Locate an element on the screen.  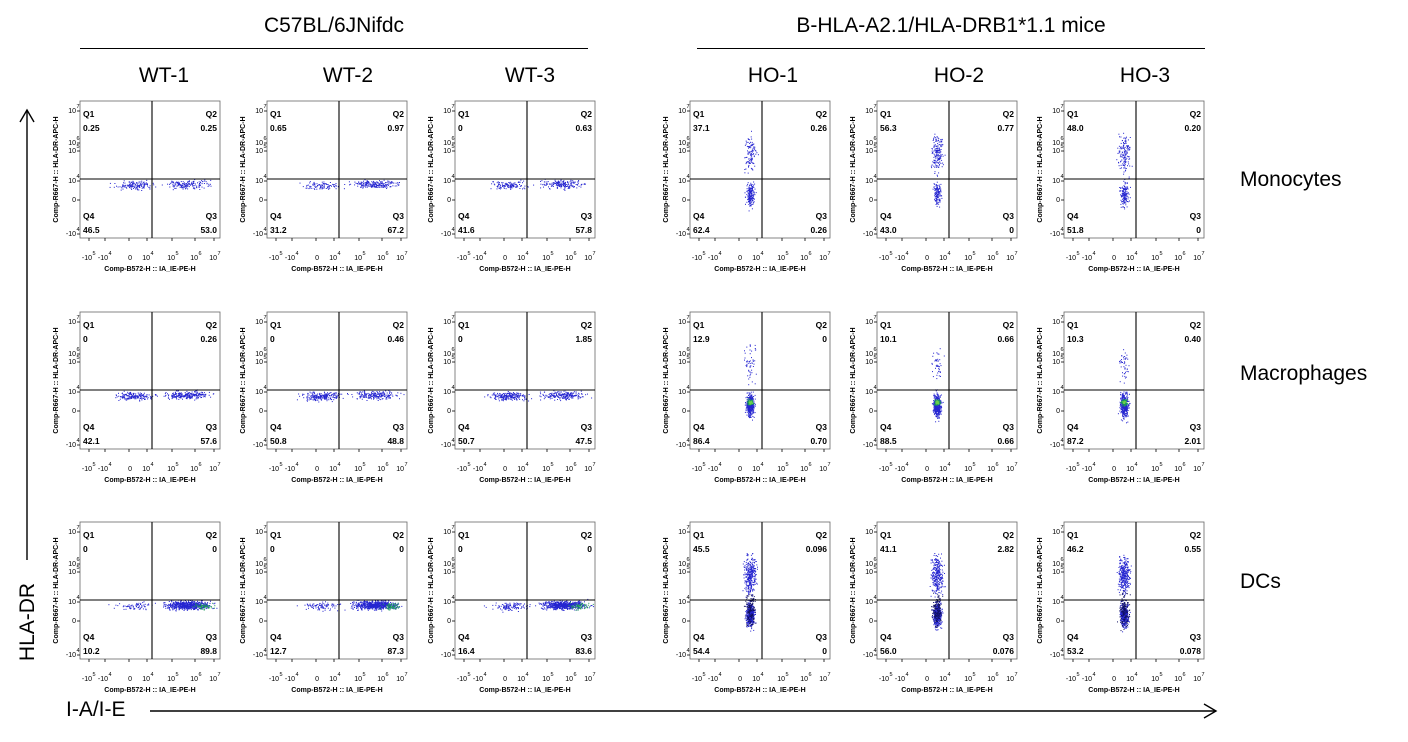
y-tick-exponent: 7 is located at coordinates (78, 318).